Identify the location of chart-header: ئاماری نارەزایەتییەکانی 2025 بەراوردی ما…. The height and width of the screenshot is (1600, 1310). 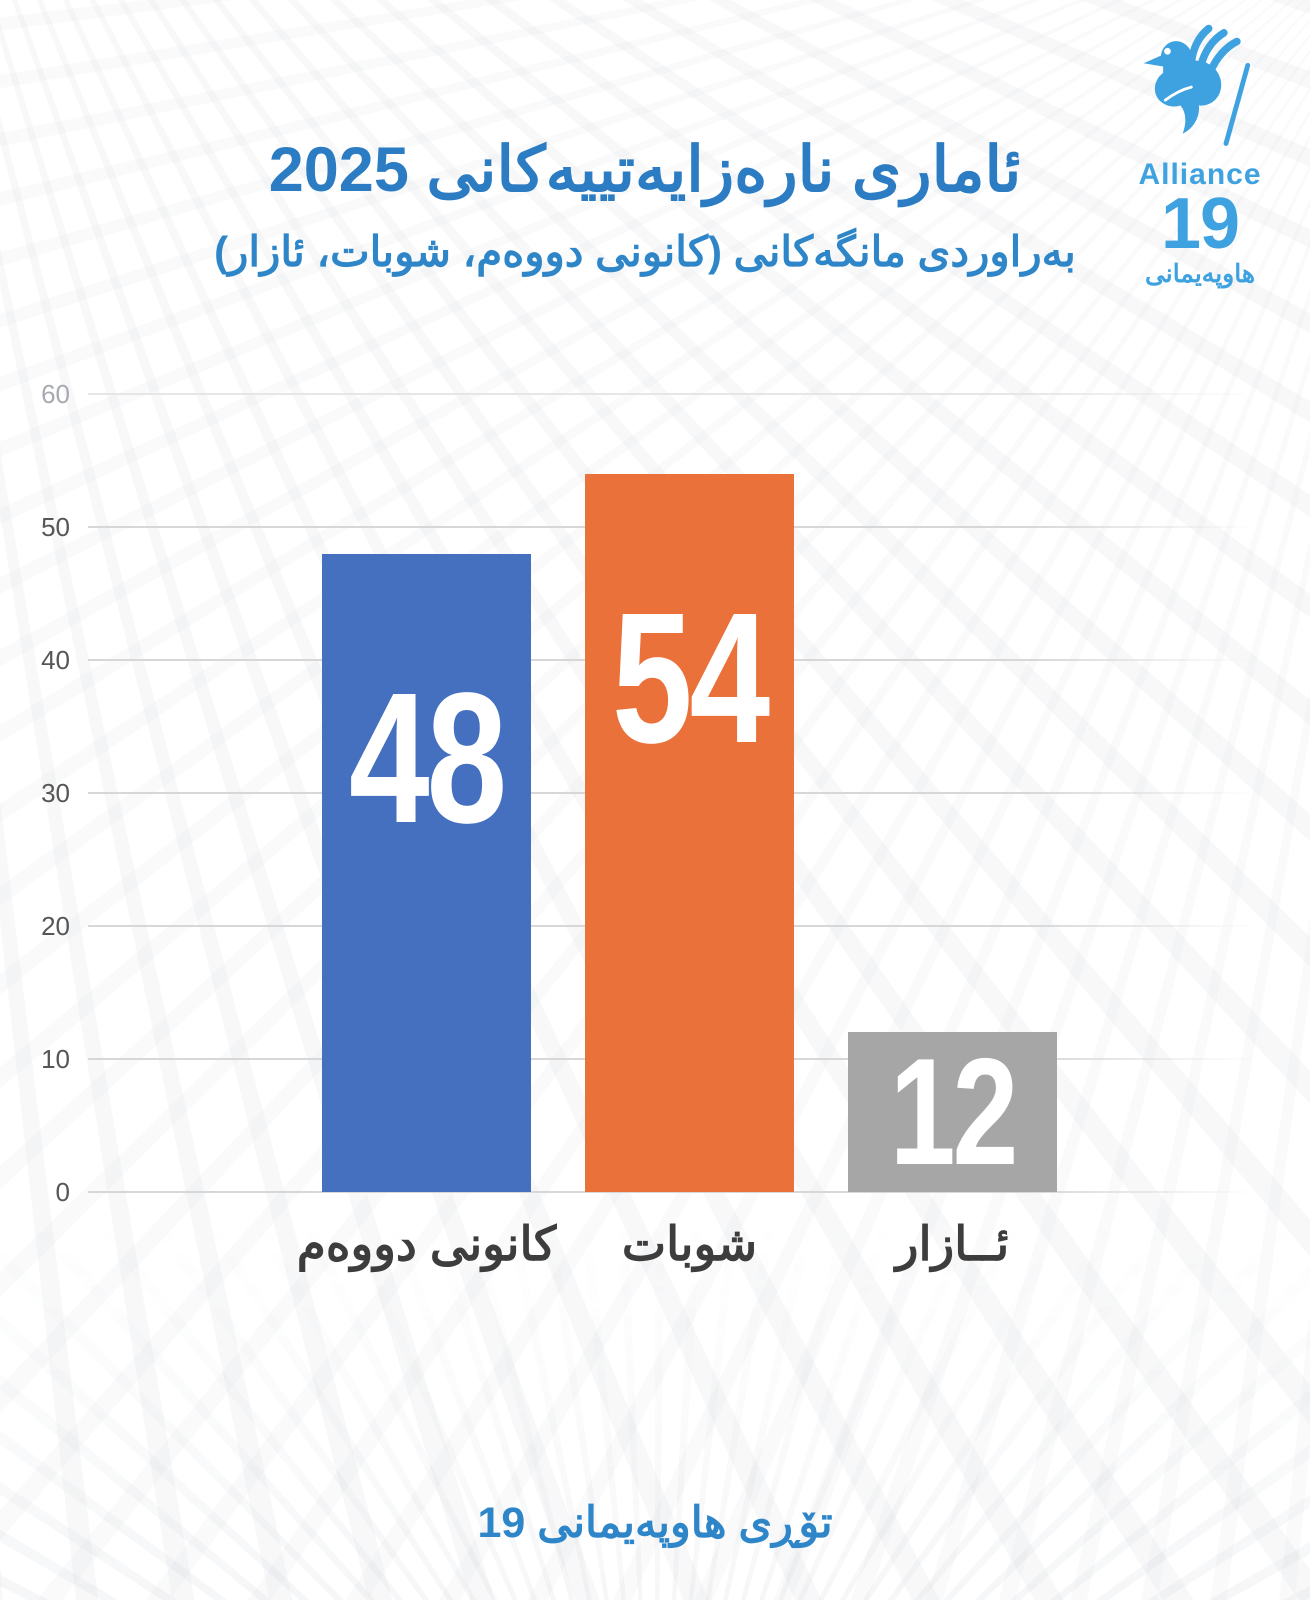
(645, 206).